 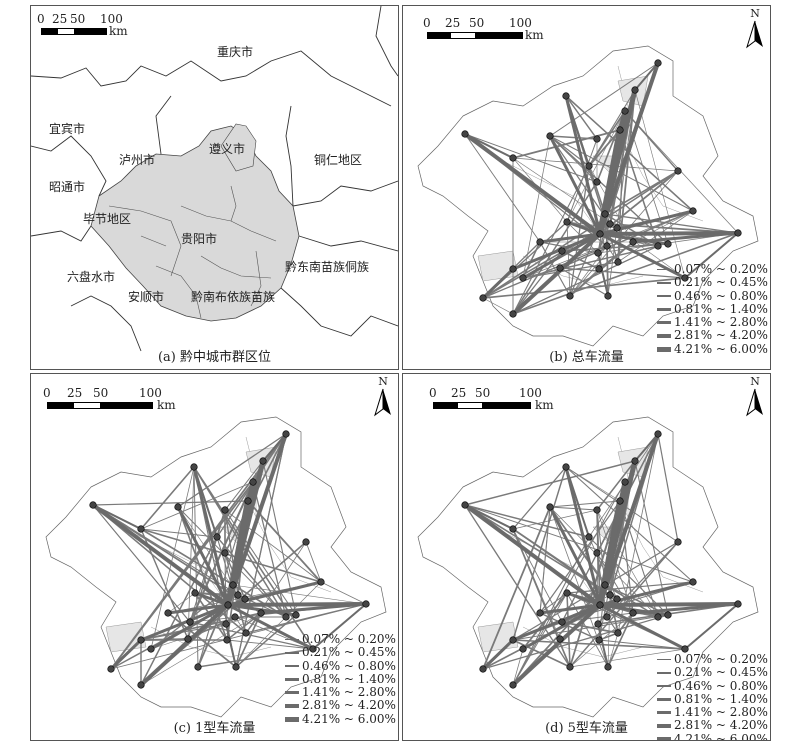 What do you see at coordinates (712, 699) in the screenshot?
I see `legend-item: 0.81% ~ 1.40%` at bounding box center [712, 699].